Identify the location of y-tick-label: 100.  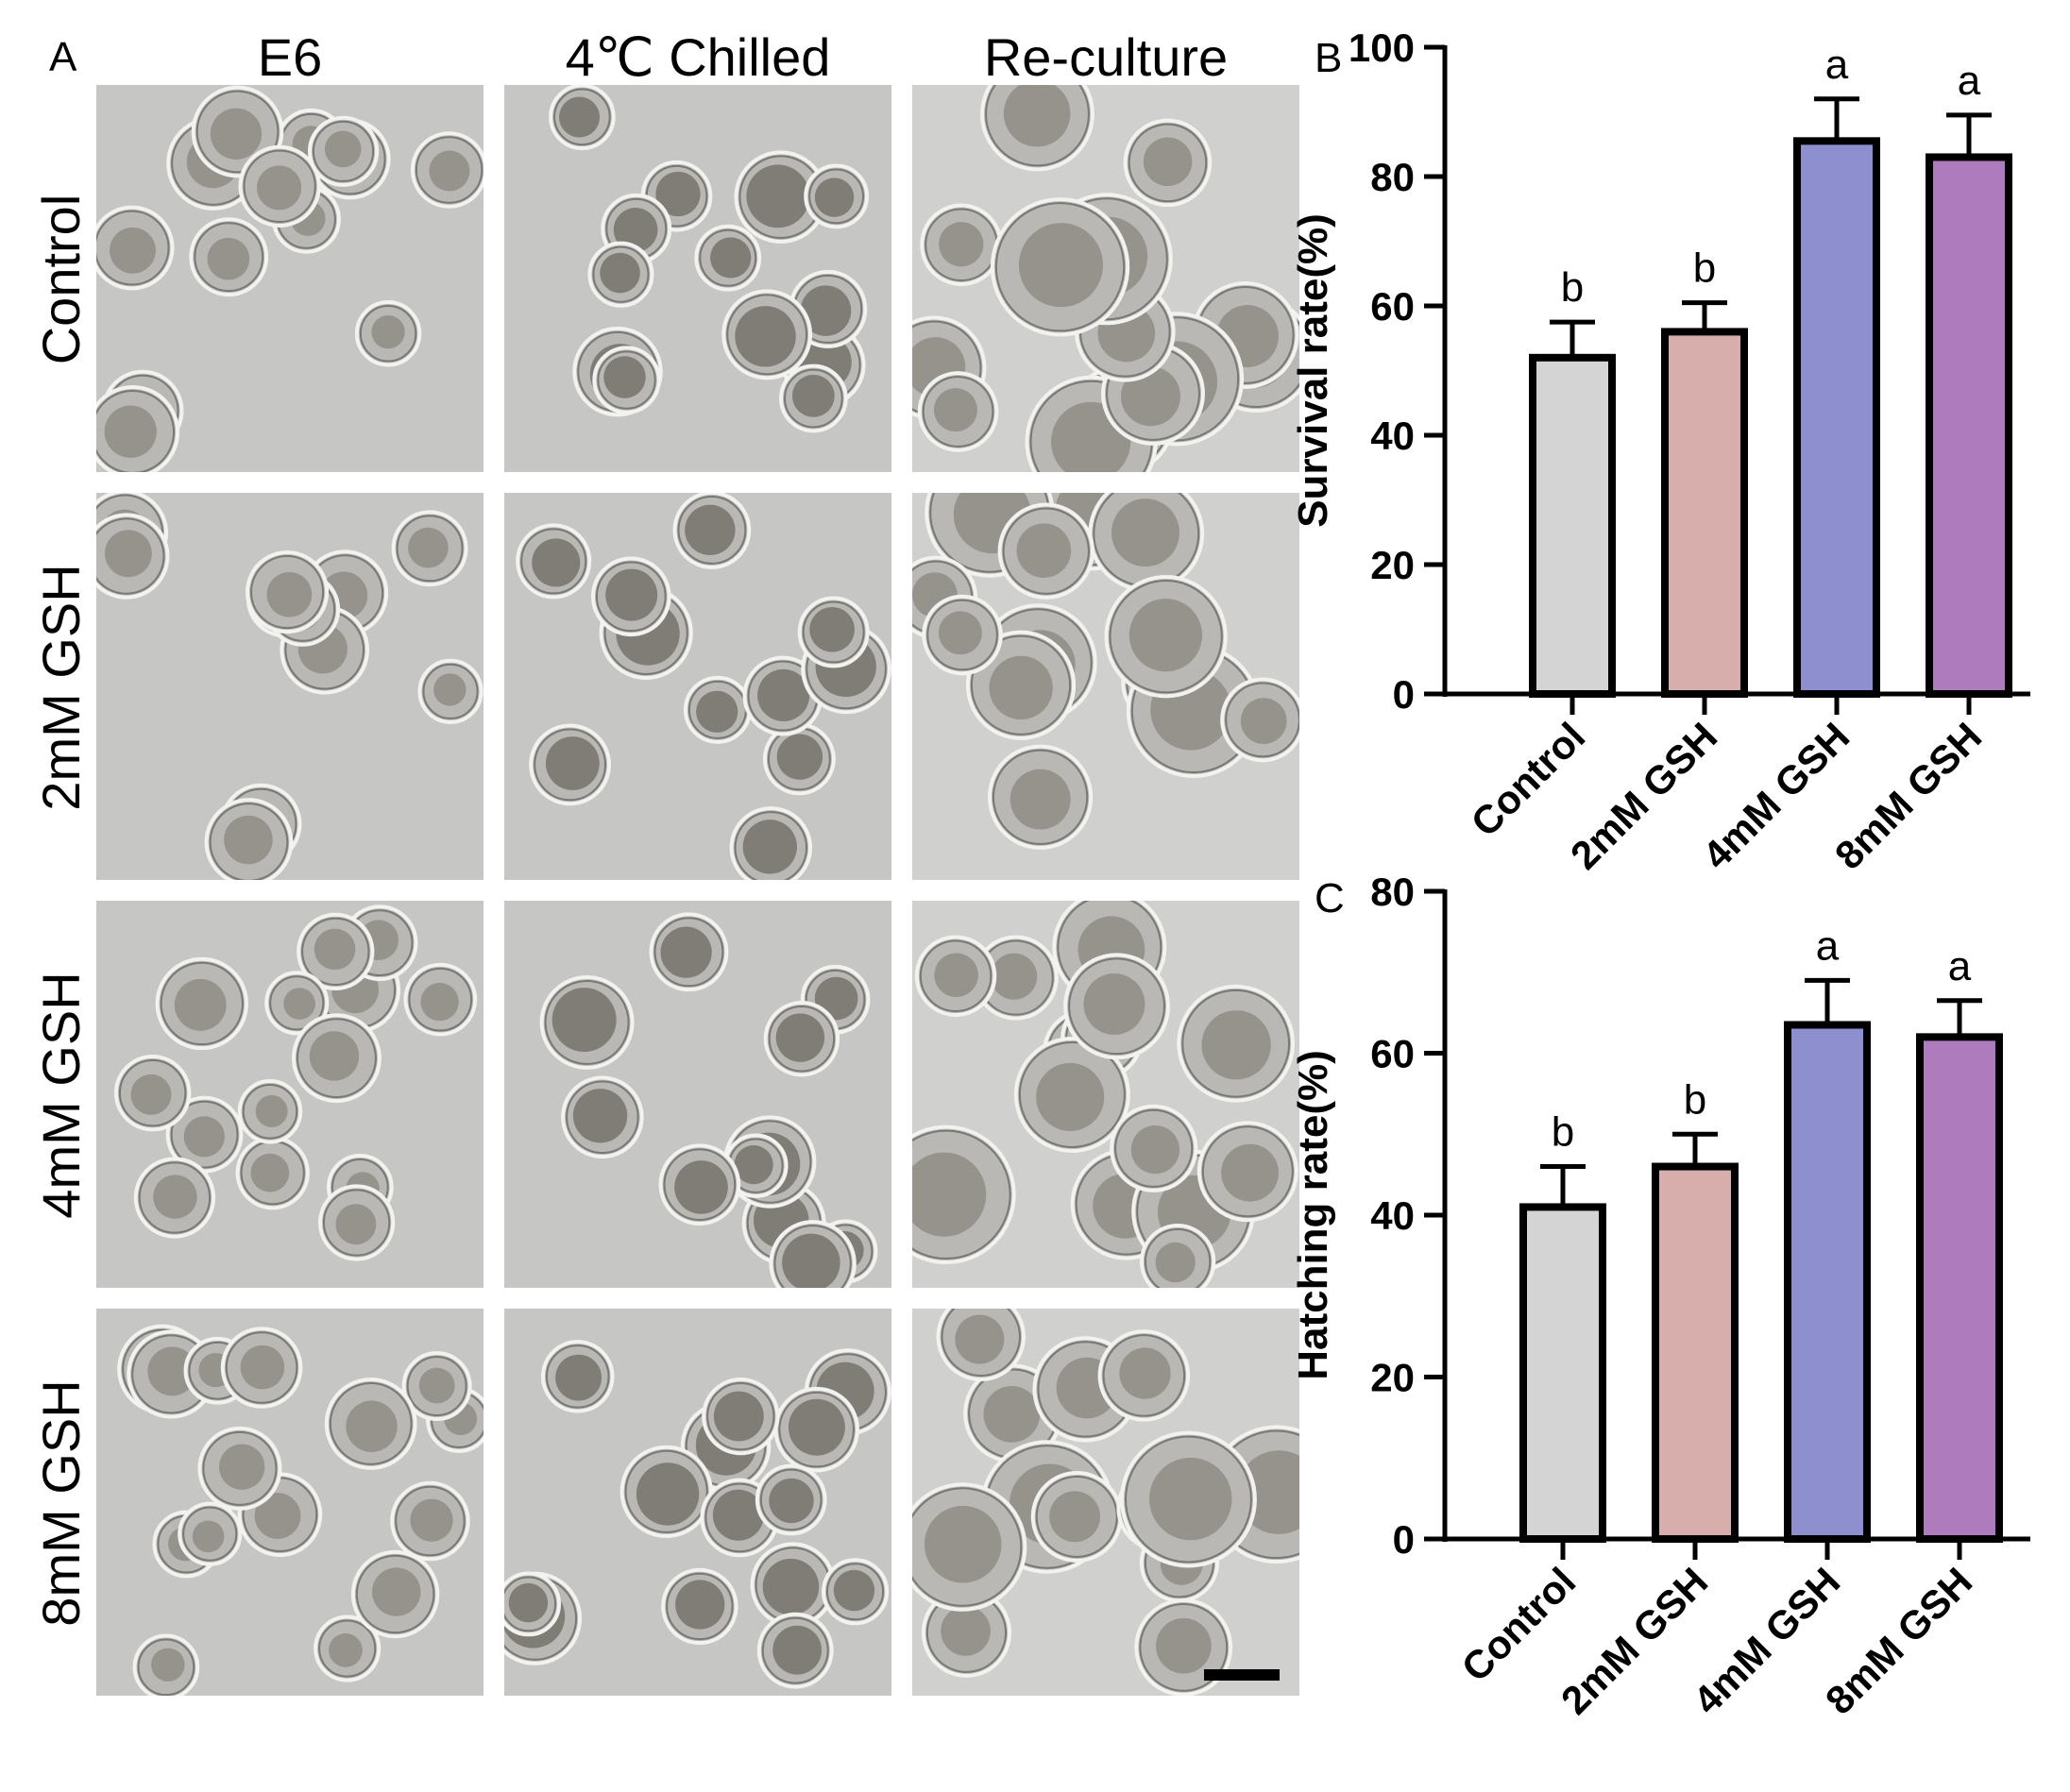
(1382, 48).